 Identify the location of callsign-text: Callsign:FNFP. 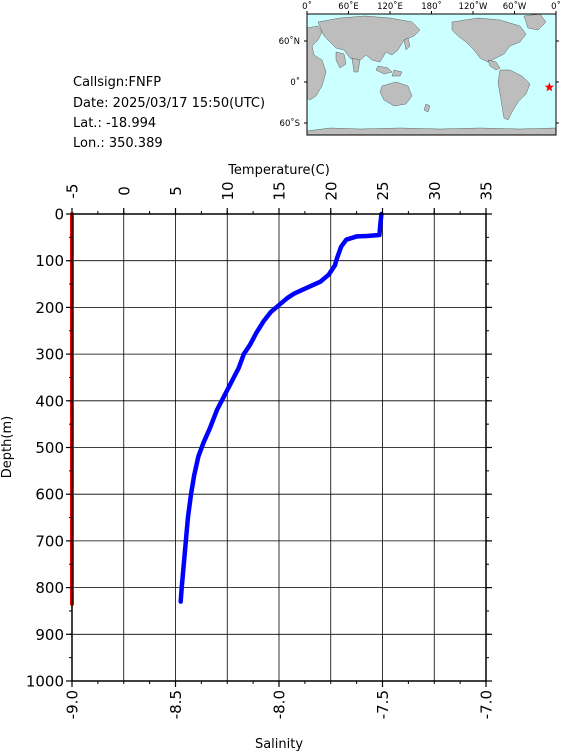
(117, 82).